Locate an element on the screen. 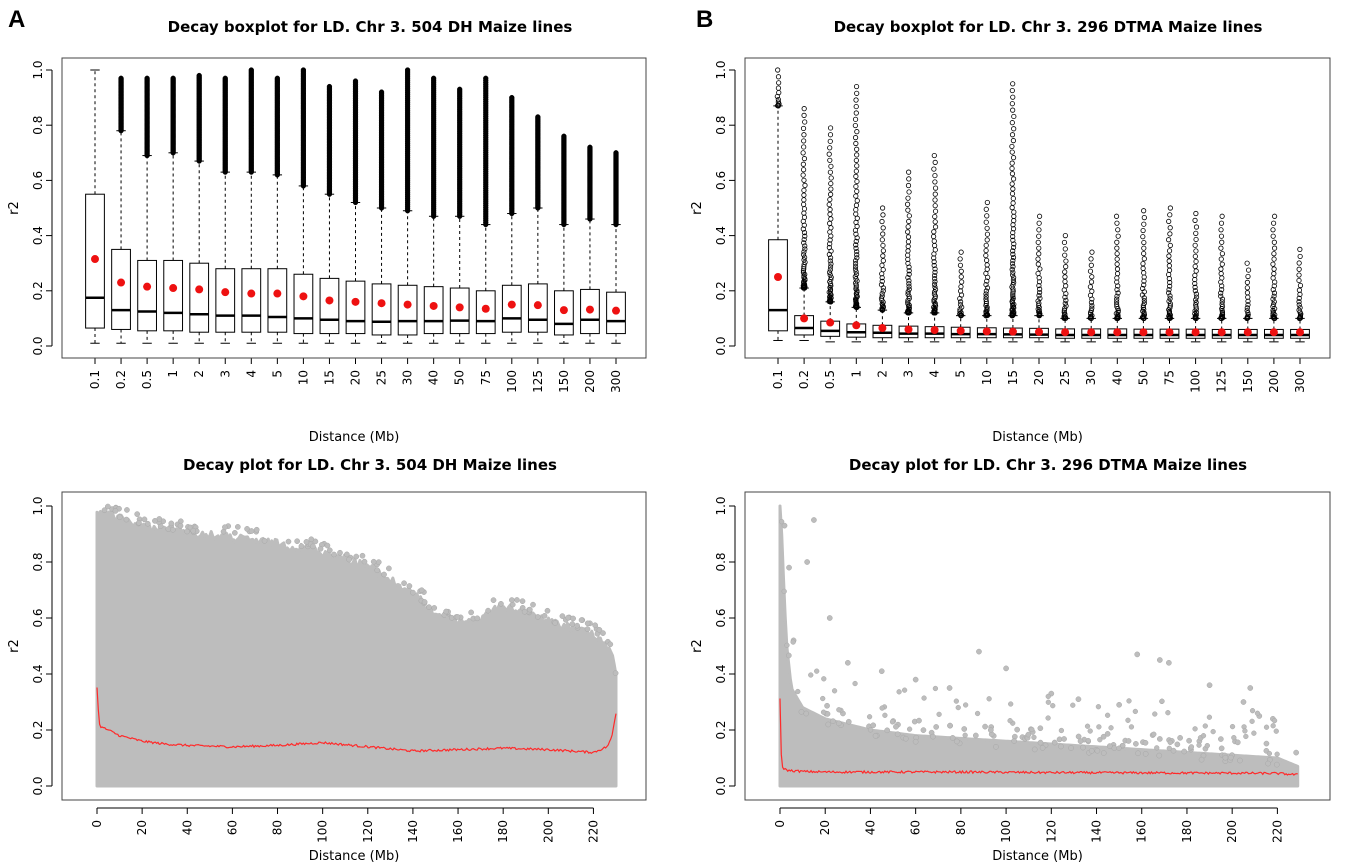  x-tick-label: 20 is located at coordinates (1039, 377).